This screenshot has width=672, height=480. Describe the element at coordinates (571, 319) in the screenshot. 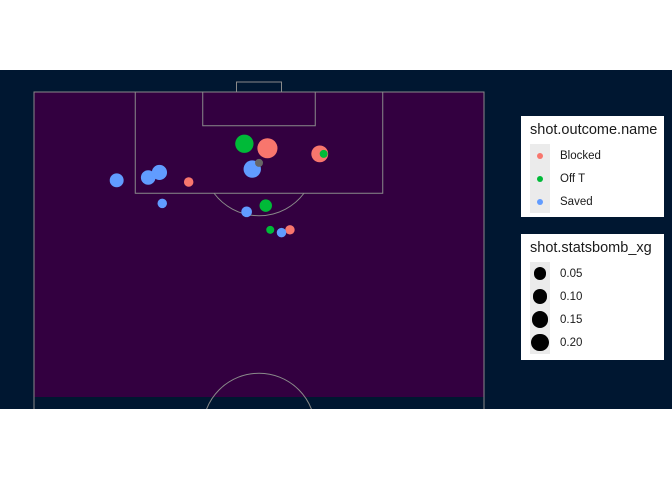

I see `legend-label: 0.15` at that location.